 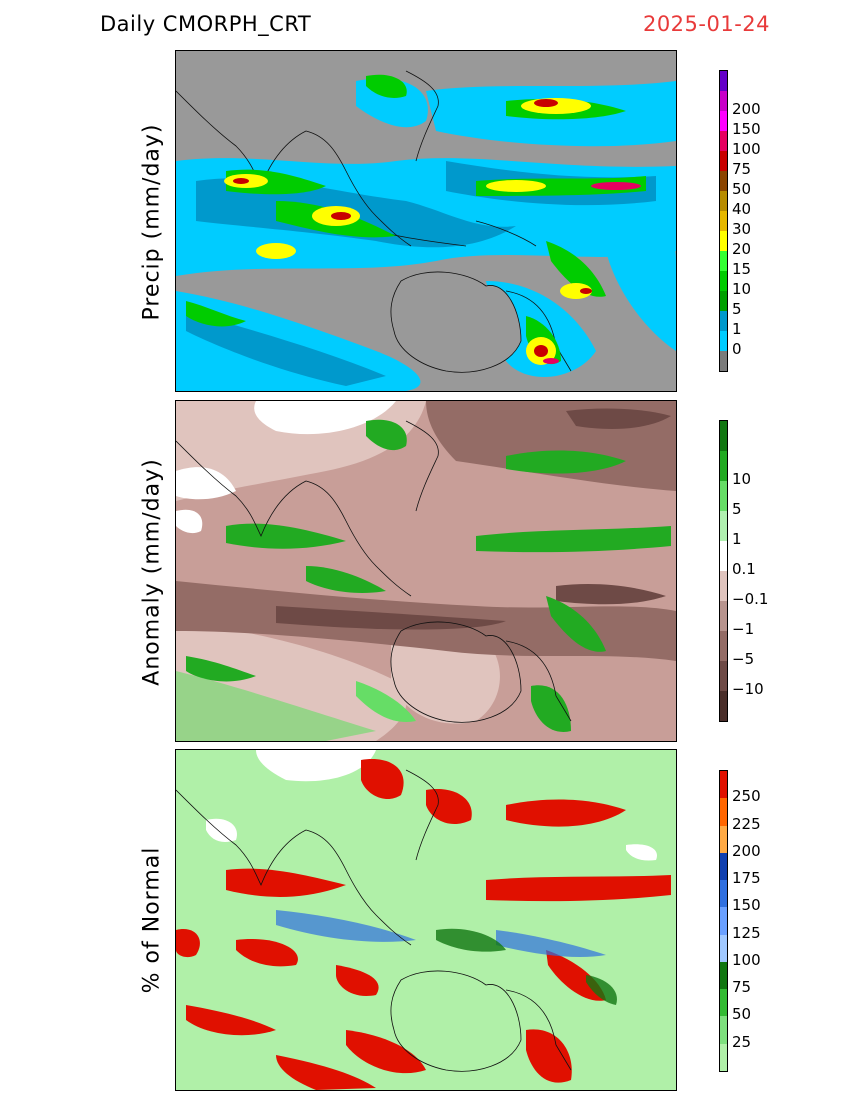 What do you see at coordinates (746, 109) in the screenshot?
I see `precip-colorbar-label: 200` at bounding box center [746, 109].